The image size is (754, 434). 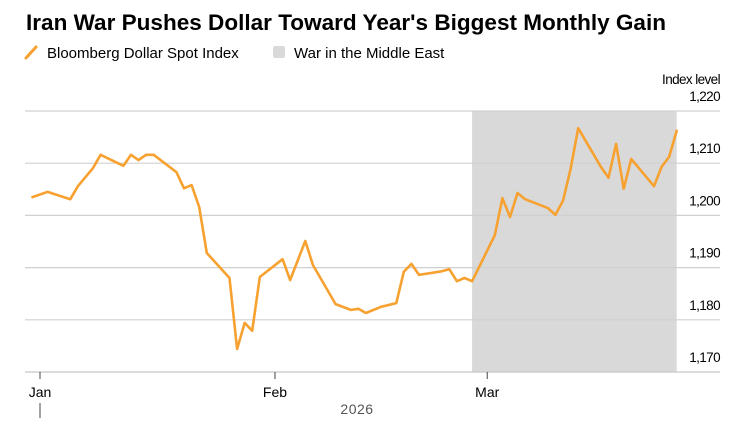 I want to click on legend-line-icon, so click(x=31, y=52).